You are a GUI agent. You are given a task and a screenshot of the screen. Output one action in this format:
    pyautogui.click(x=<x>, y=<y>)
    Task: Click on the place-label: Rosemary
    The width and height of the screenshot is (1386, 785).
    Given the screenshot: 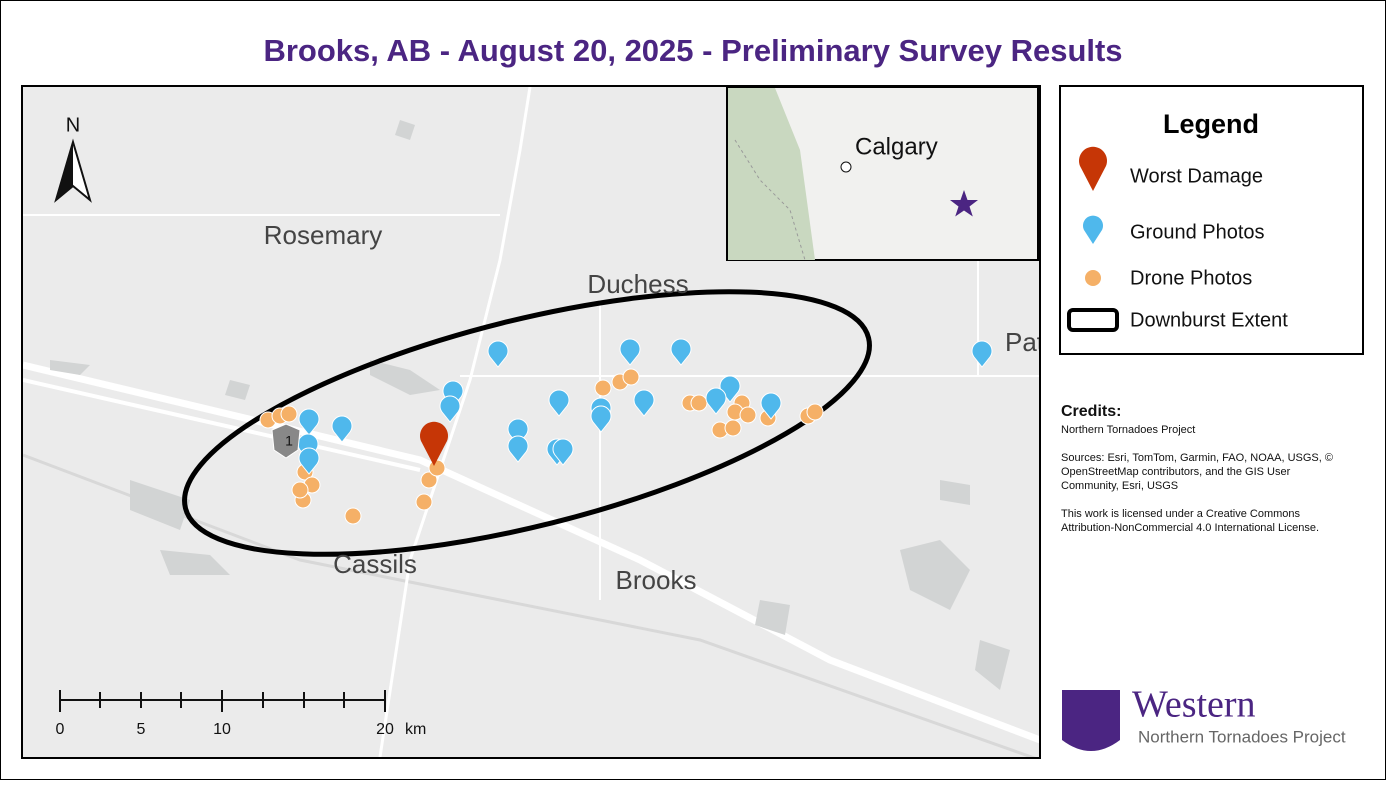 What is the action you would take?
    pyautogui.click(x=323, y=235)
    